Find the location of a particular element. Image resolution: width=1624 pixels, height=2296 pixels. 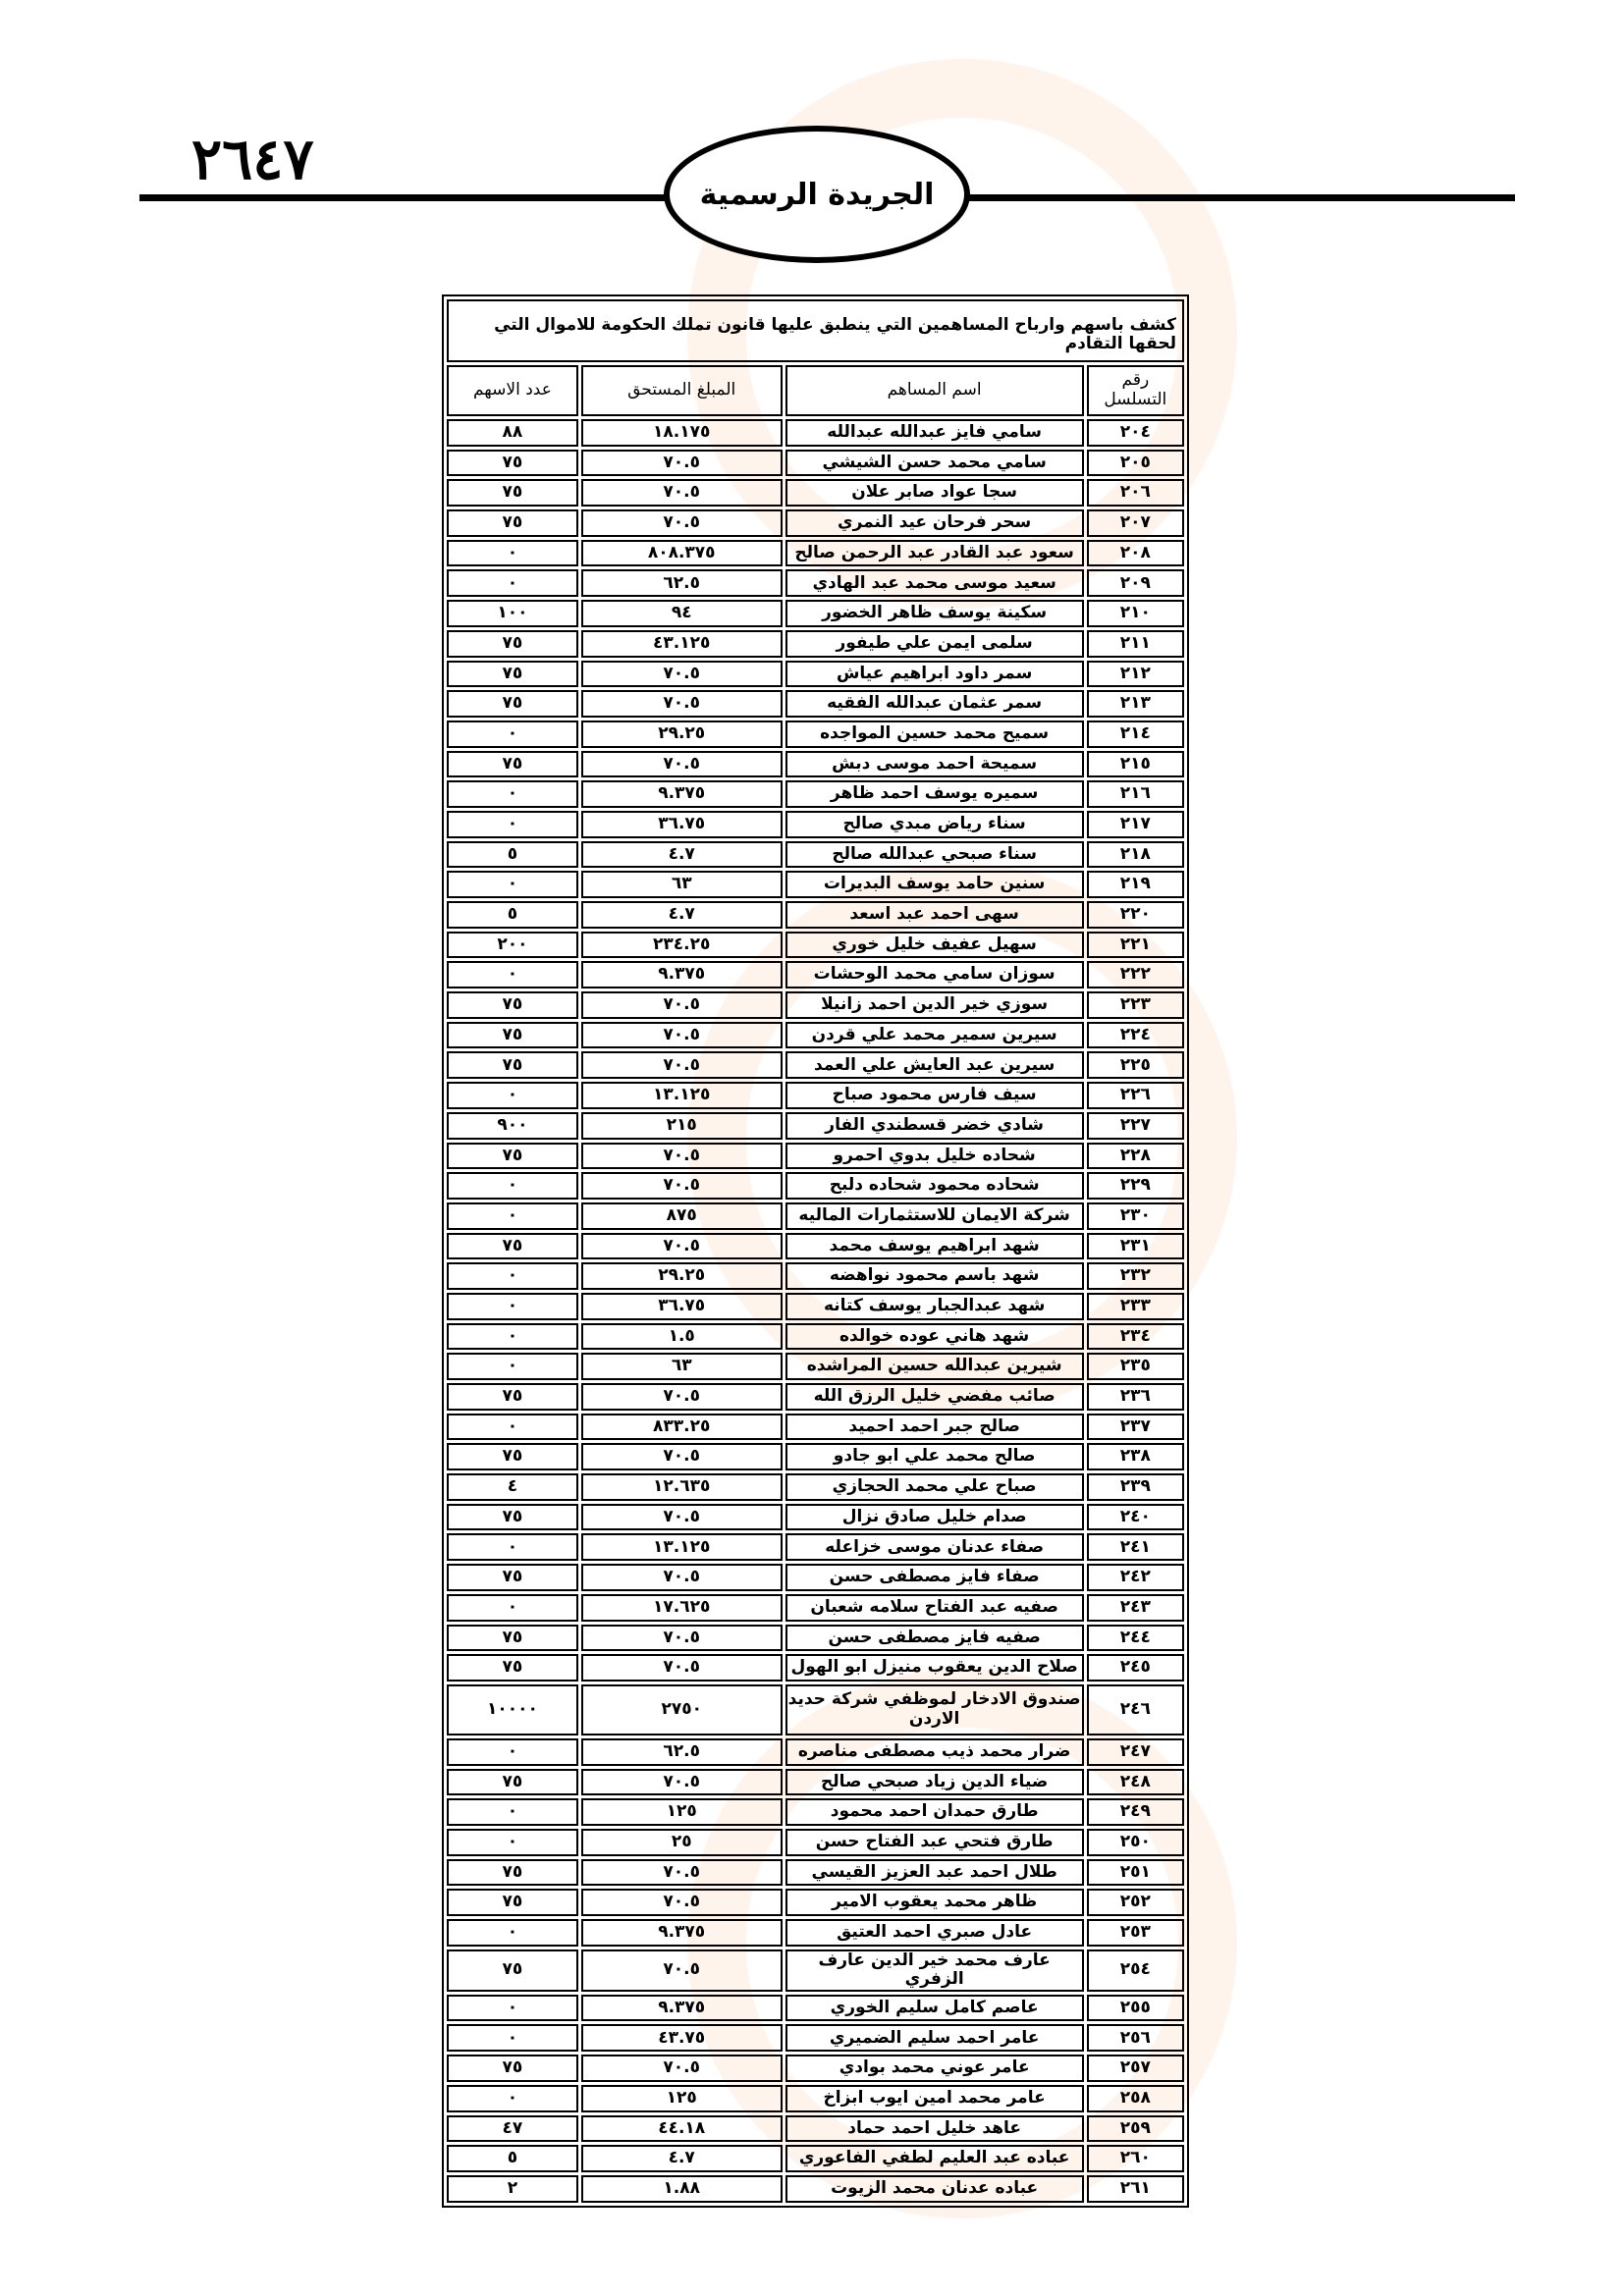

table-row: ٢٢٨ شحاده خليل بدوي احمرو ٧٠.٥ ٧٥ is located at coordinates (815, 1156).